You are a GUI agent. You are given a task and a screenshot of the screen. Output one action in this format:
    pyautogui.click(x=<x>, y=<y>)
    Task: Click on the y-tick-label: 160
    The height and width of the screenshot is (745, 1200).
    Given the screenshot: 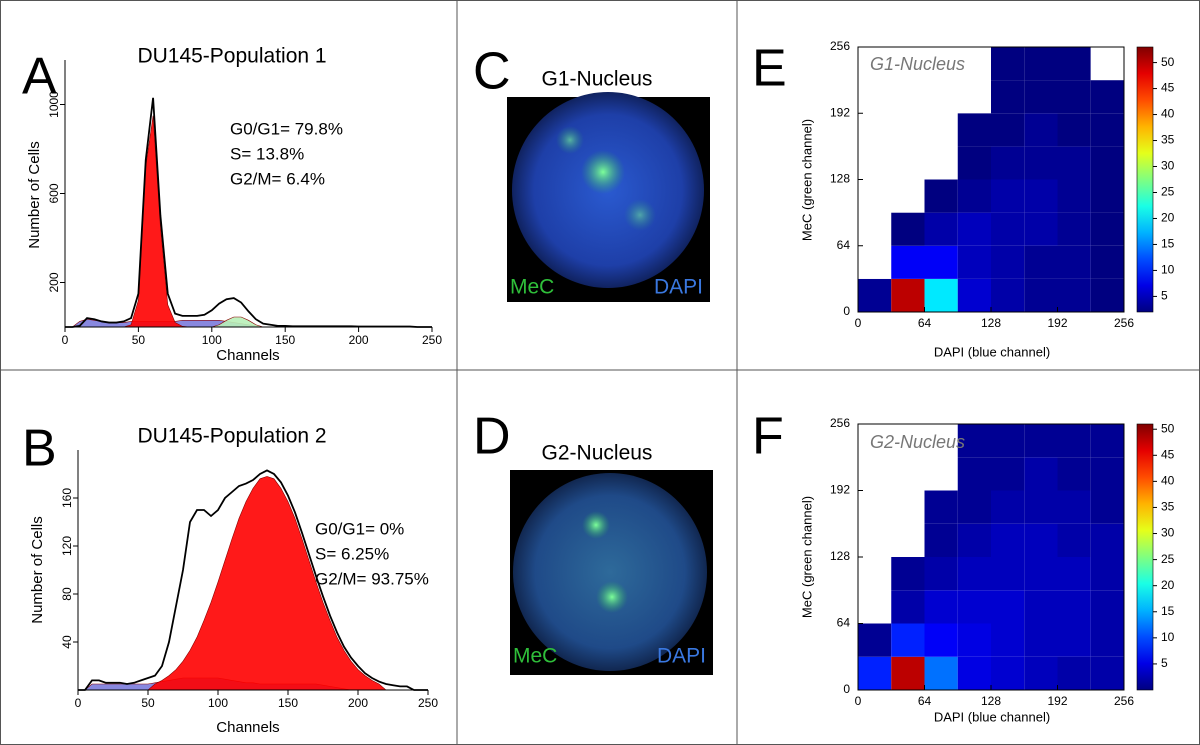 What is the action you would take?
    pyautogui.click(x=67, y=498)
    